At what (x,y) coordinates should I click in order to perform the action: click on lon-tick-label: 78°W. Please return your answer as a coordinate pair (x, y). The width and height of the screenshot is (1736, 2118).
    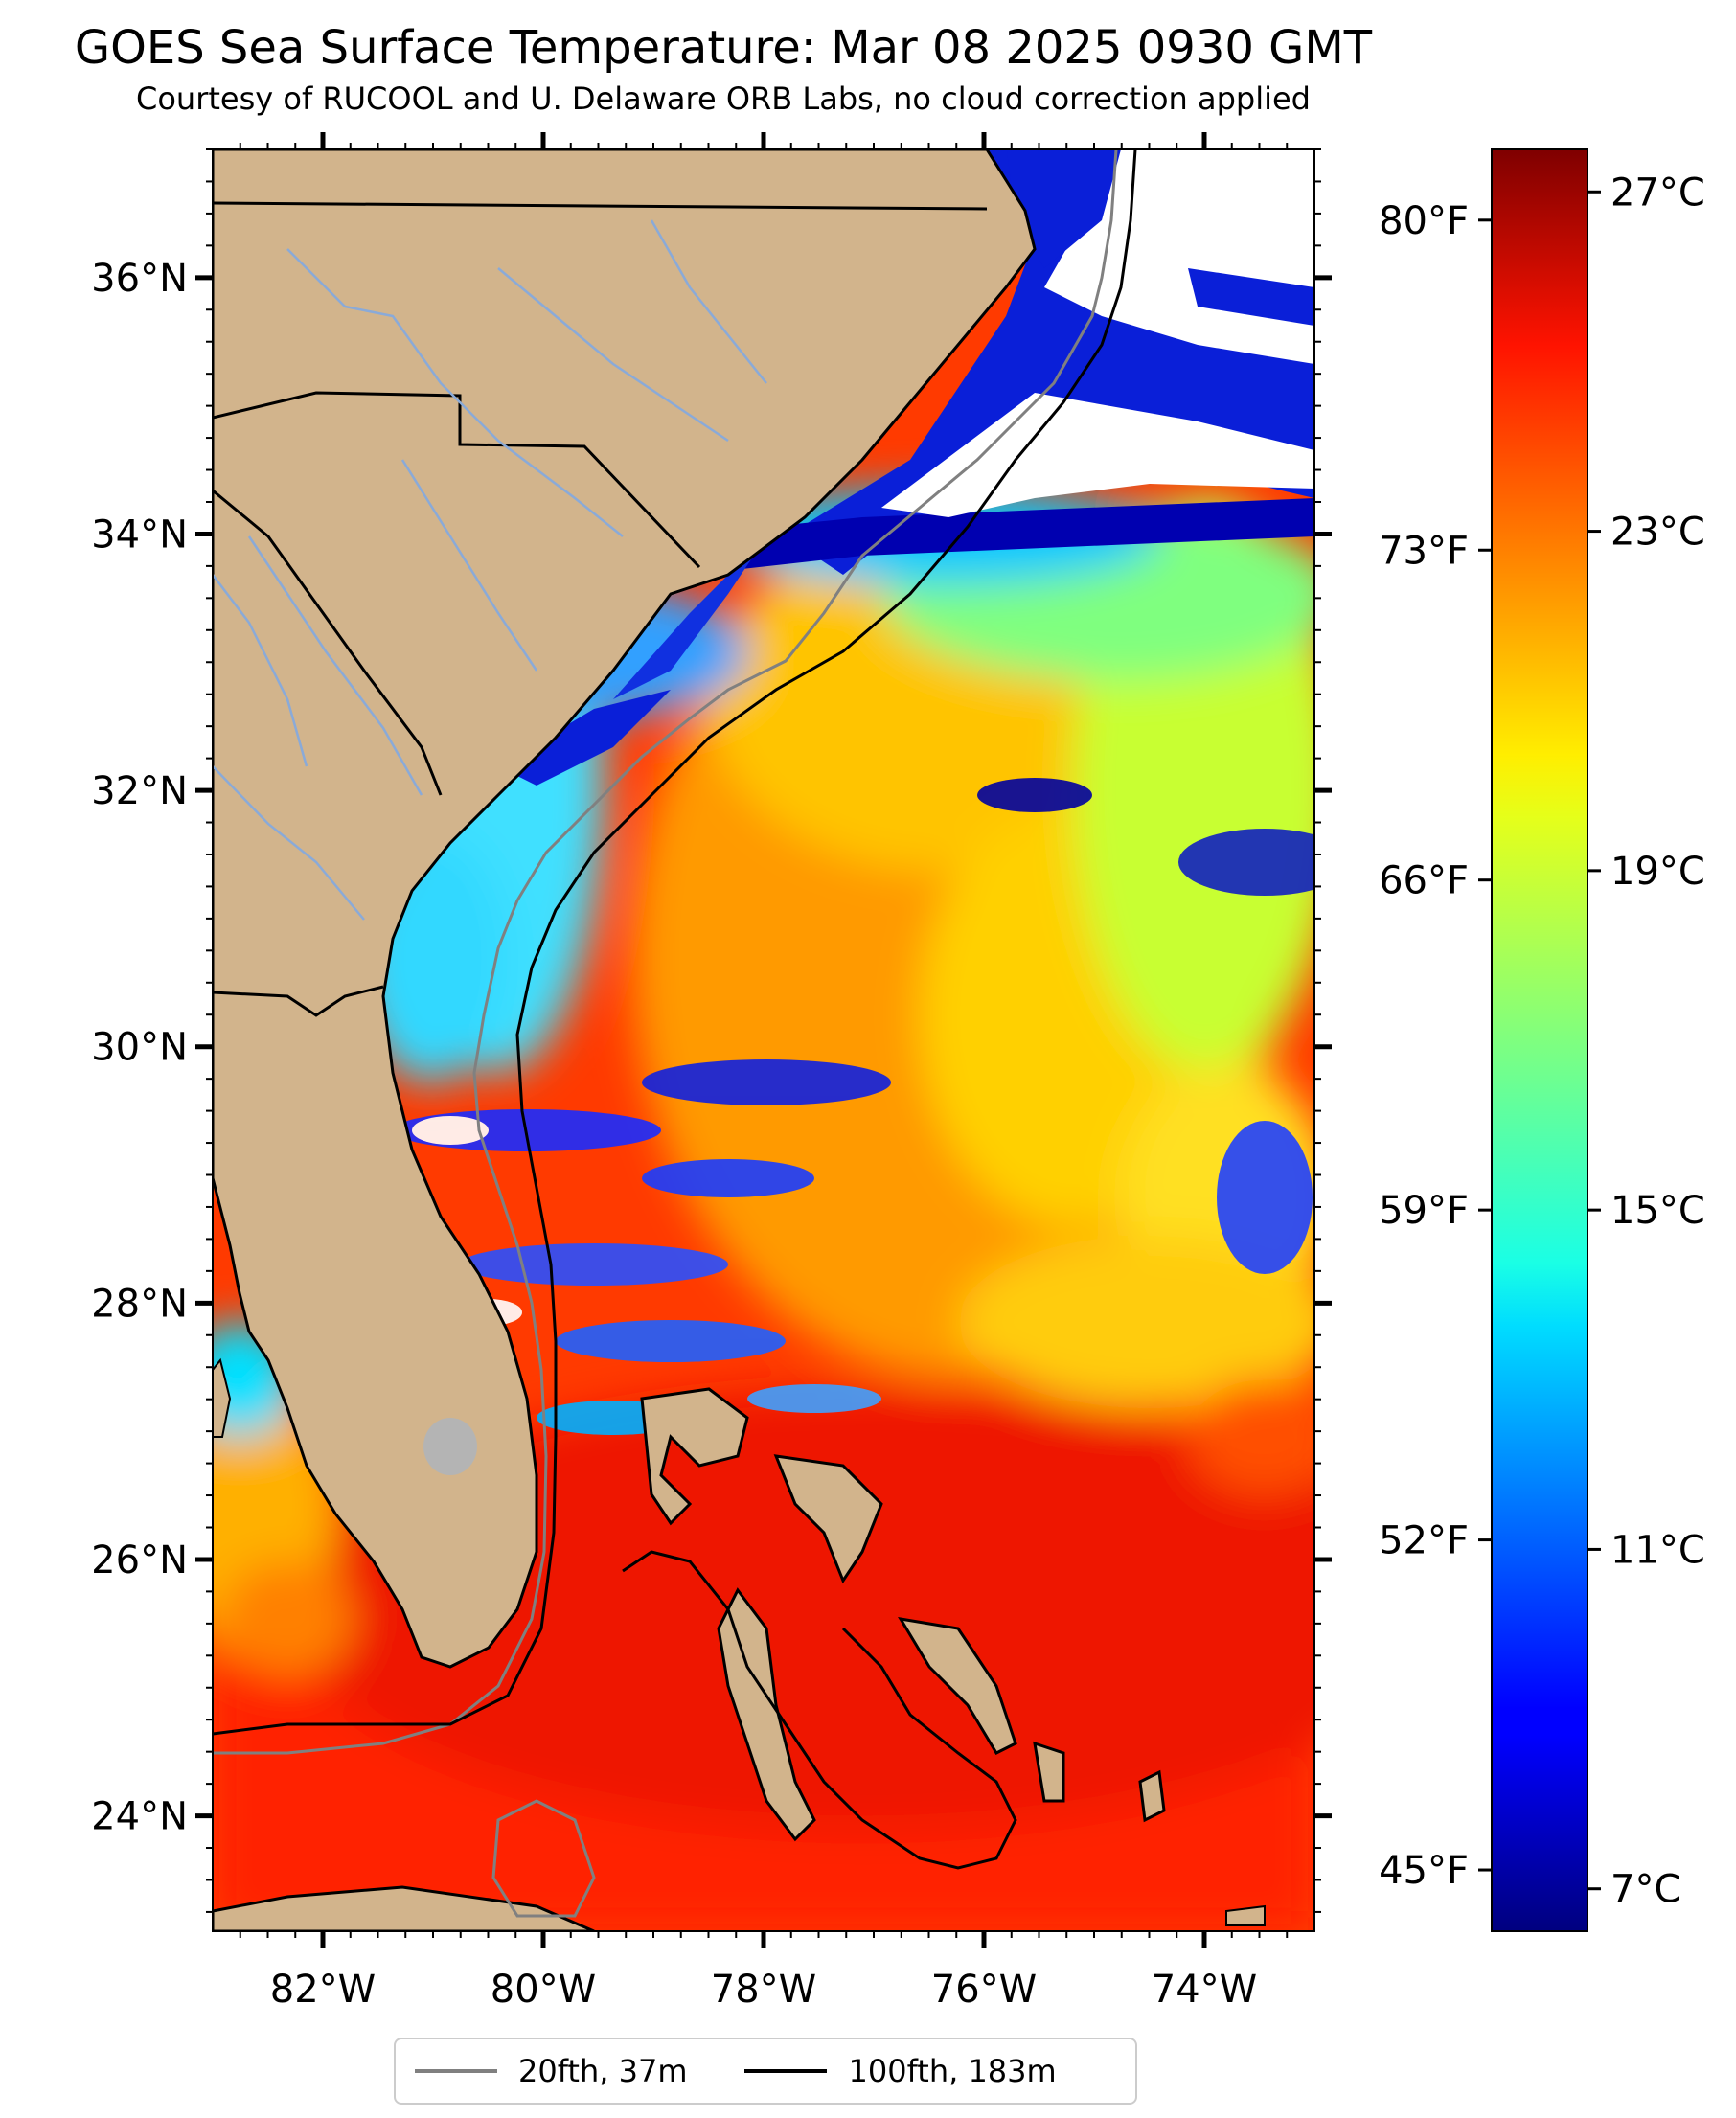
    Looking at the image, I should click on (763, 1990).